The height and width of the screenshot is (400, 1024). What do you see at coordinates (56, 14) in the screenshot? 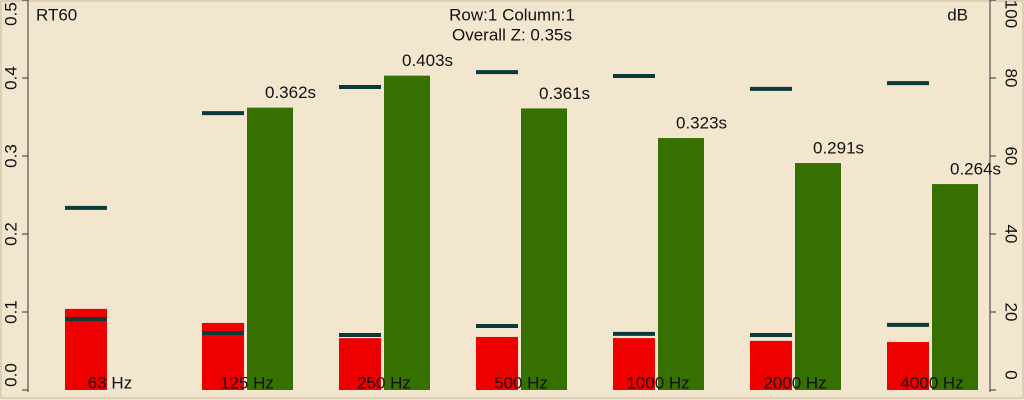
I see `y-axis-label: RT60` at bounding box center [56, 14].